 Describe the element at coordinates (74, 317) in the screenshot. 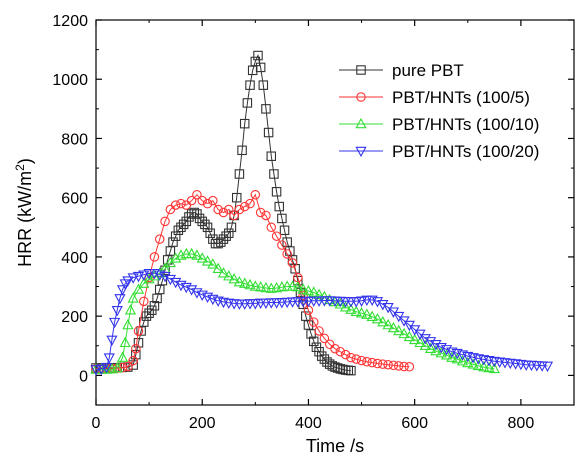

I see `y-tick-label: 200` at that location.